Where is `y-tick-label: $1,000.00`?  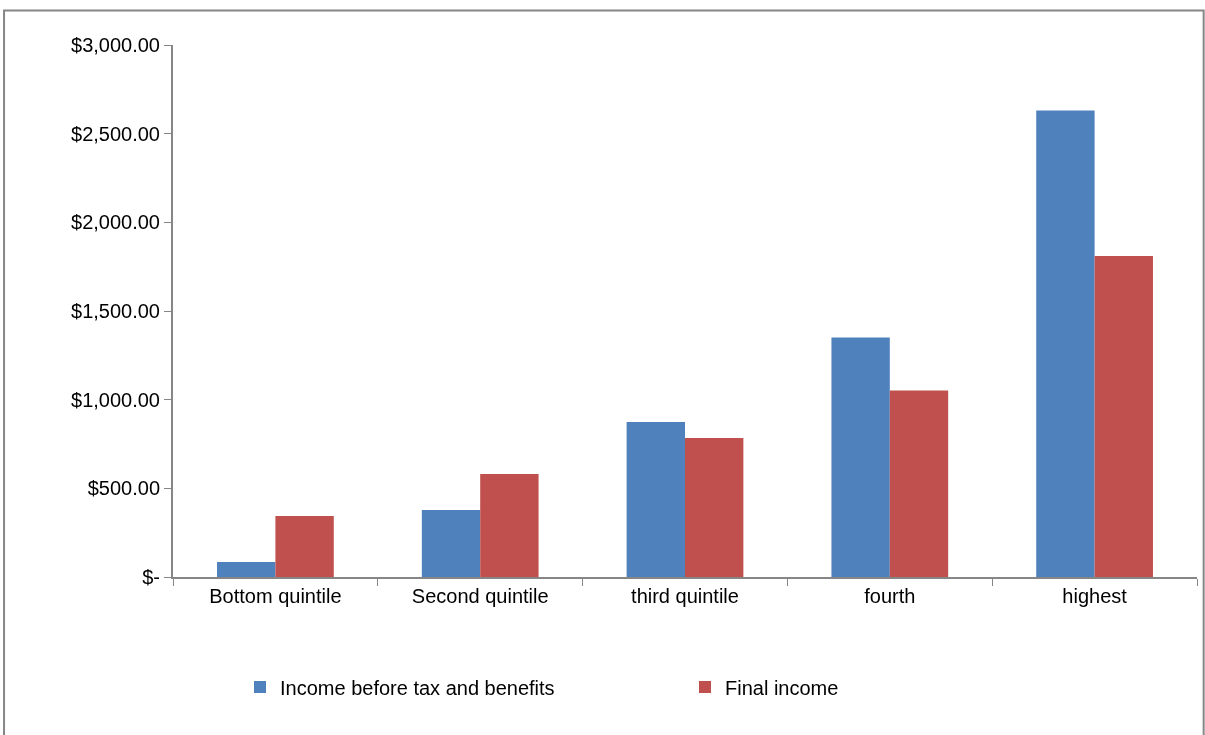 y-tick-label: $1,000.00 is located at coordinates (115, 399).